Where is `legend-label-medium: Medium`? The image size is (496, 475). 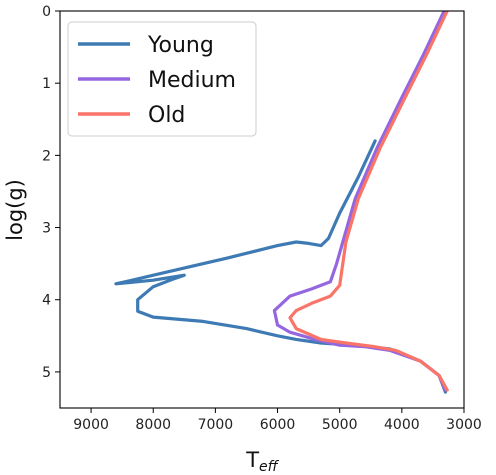
legend-label-medium: Medium is located at coordinates (192, 80).